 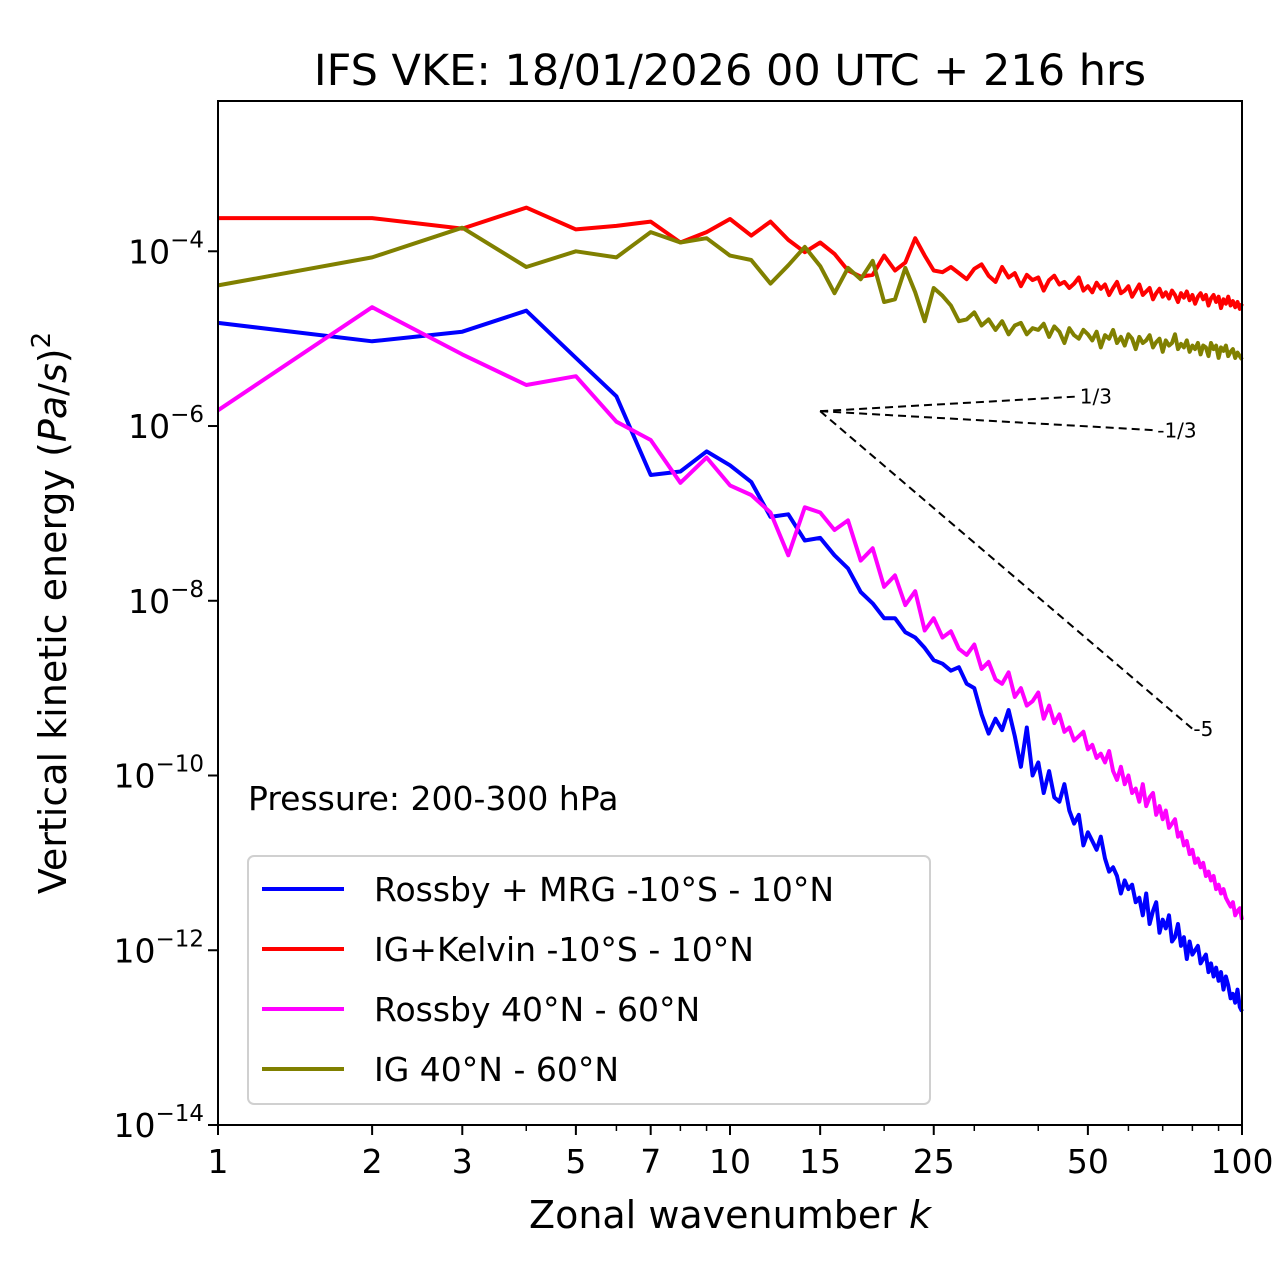 I want to click on y-axis-ticks: 10⁻⁴ 10⁻⁶ 10⁻⁸ 10⁻¹⁰ 10⁻¹² 10⁻¹⁴, so click(x=165, y=686).